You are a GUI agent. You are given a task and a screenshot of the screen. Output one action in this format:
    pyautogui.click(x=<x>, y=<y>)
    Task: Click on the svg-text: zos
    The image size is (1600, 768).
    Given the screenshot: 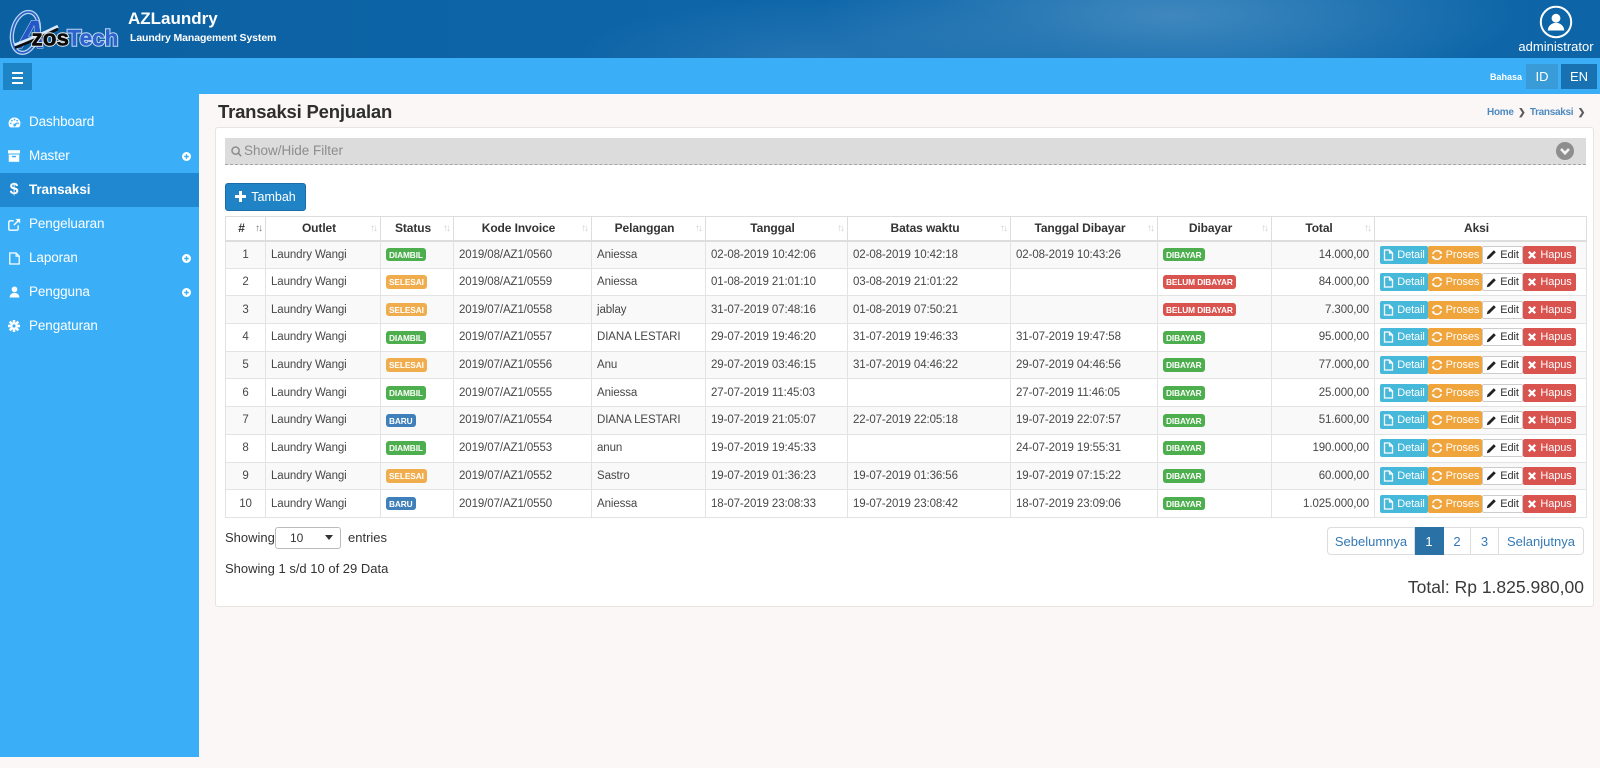 What is the action you would take?
    pyautogui.click(x=51, y=38)
    